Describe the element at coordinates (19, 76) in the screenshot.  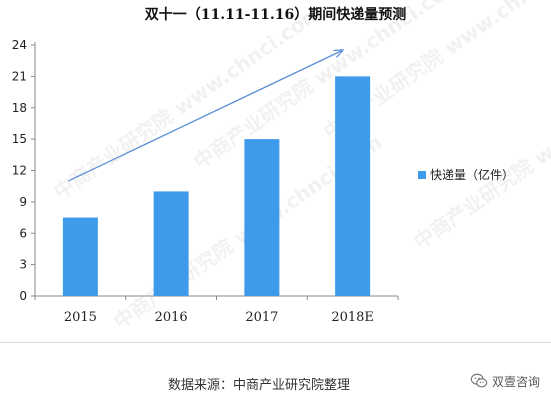
I see `y-tick-label: 21` at that location.